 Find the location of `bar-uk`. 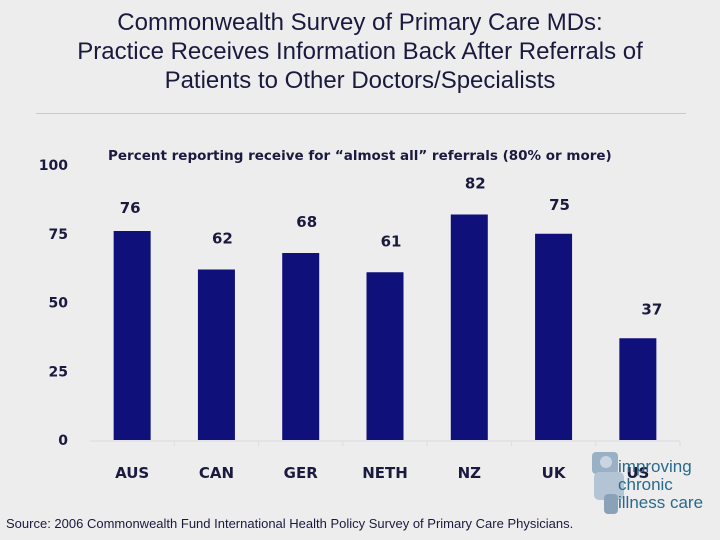

bar-uk is located at coordinates (554, 336).